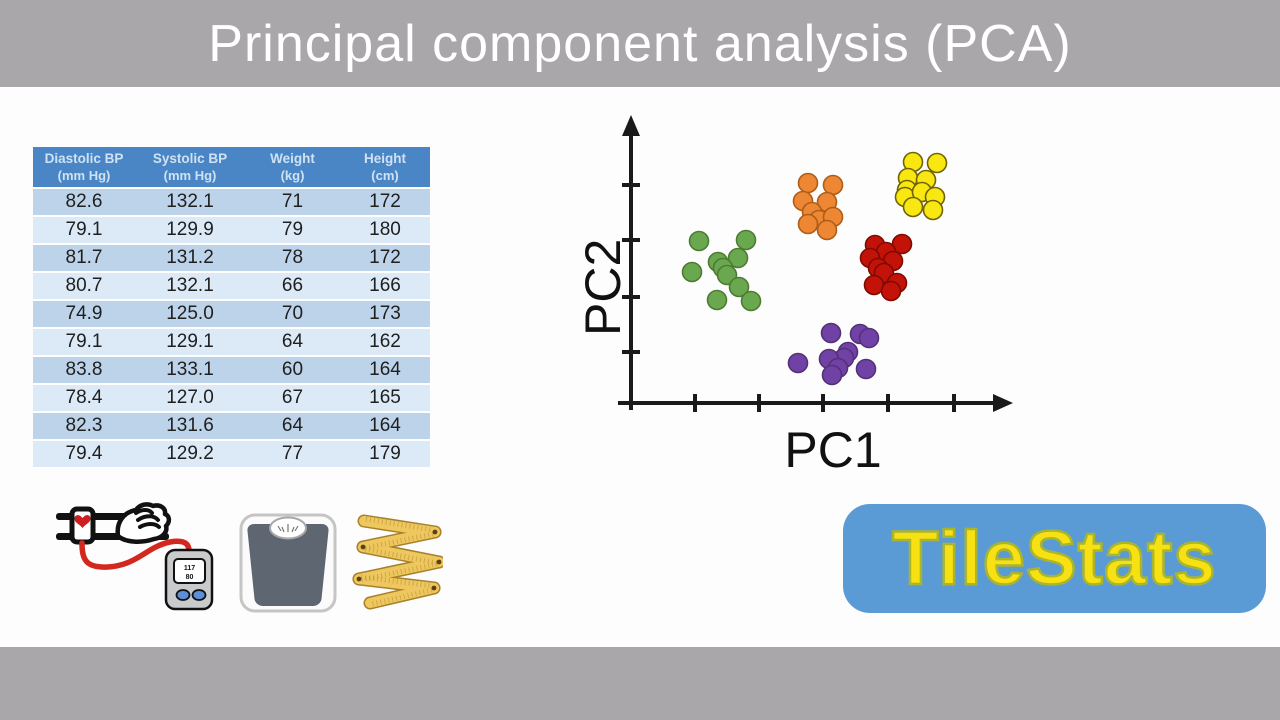 This screenshot has width=1280, height=720. Describe the element at coordinates (385, 168) in the screenshot. I see `column-header: Height (cm)` at that location.